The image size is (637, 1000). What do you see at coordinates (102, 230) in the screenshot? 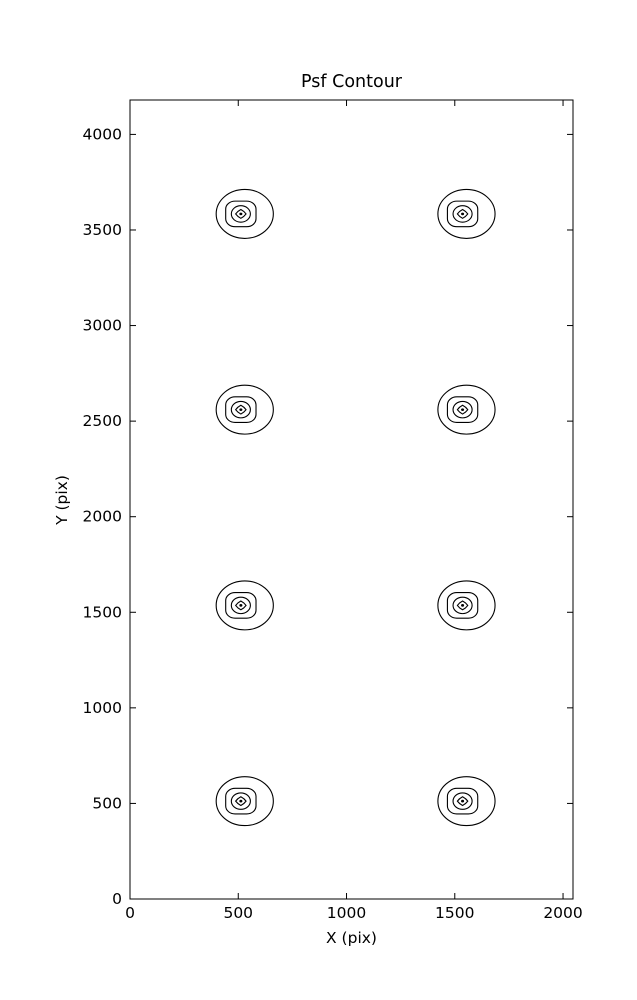
I see `y-tick-label: 3500` at bounding box center [102, 230].